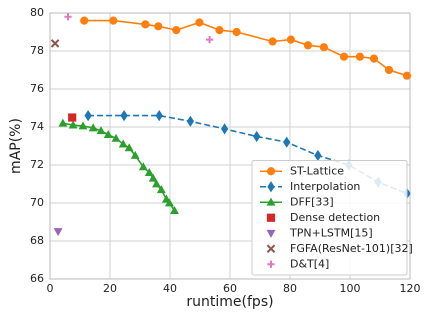  I want to click on y-tick-label: 68, so click(37, 240).